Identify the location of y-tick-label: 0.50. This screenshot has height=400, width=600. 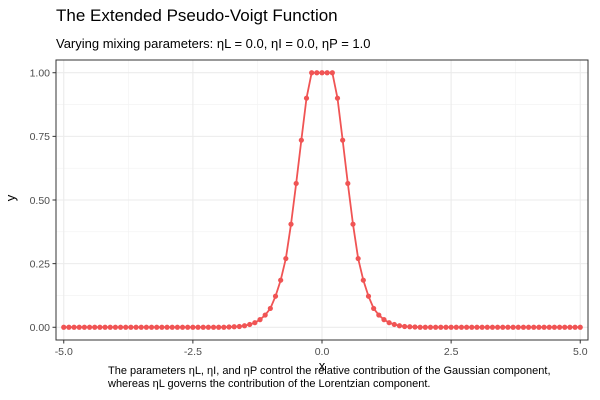
(40, 201).